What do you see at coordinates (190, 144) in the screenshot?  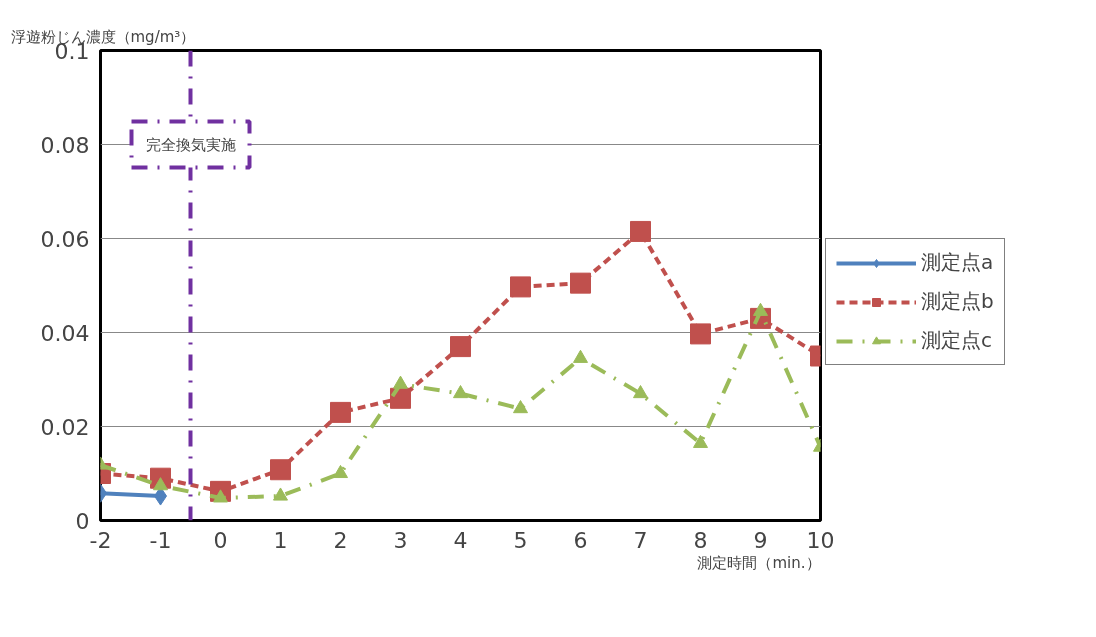 I see `ref-line-label: 完全換気実施` at bounding box center [190, 144].